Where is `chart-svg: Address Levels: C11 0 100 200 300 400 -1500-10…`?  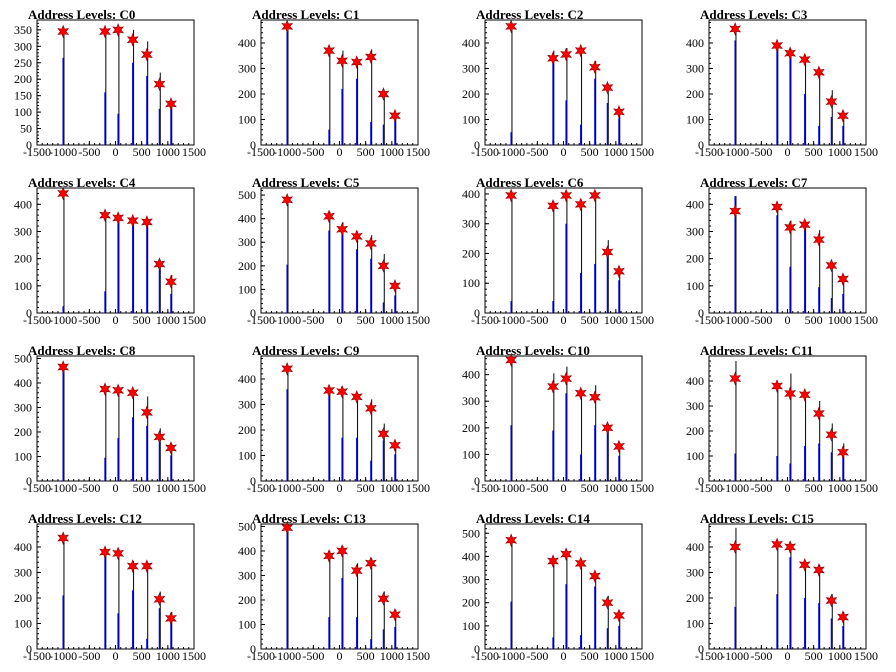
chart-svg: Address Levels: C11 0 100 200 300 400 -1500-10… is located at coordinates (782, 419).